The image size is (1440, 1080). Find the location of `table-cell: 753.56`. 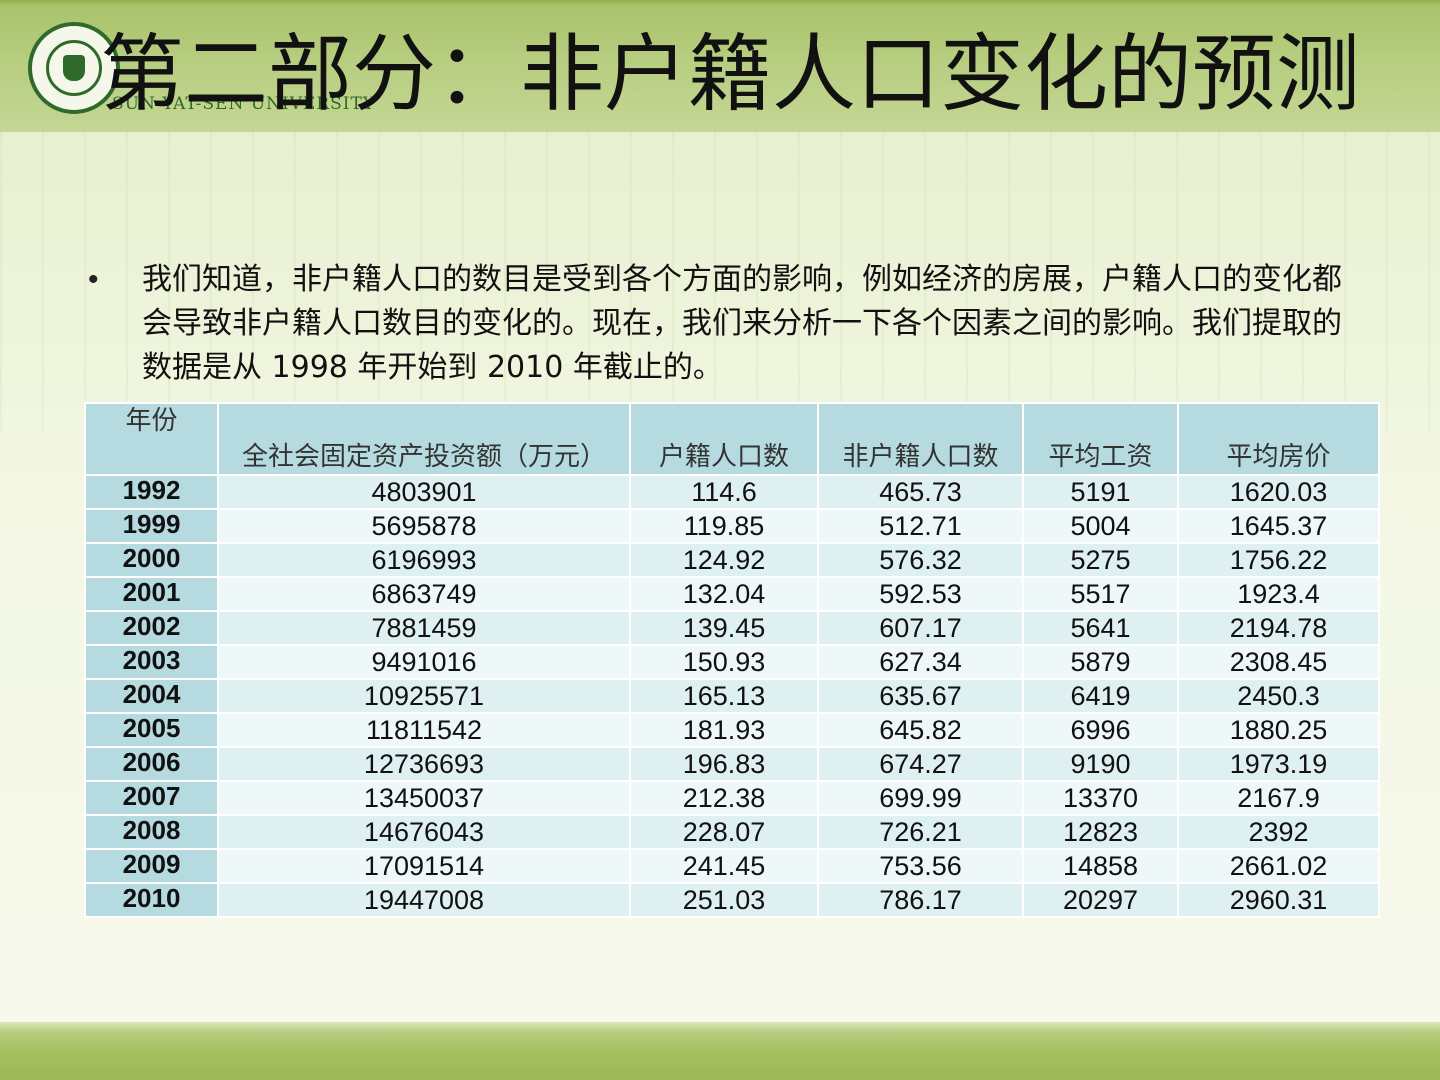

table-cell: 753.56 is located at coordinates (920, 866).